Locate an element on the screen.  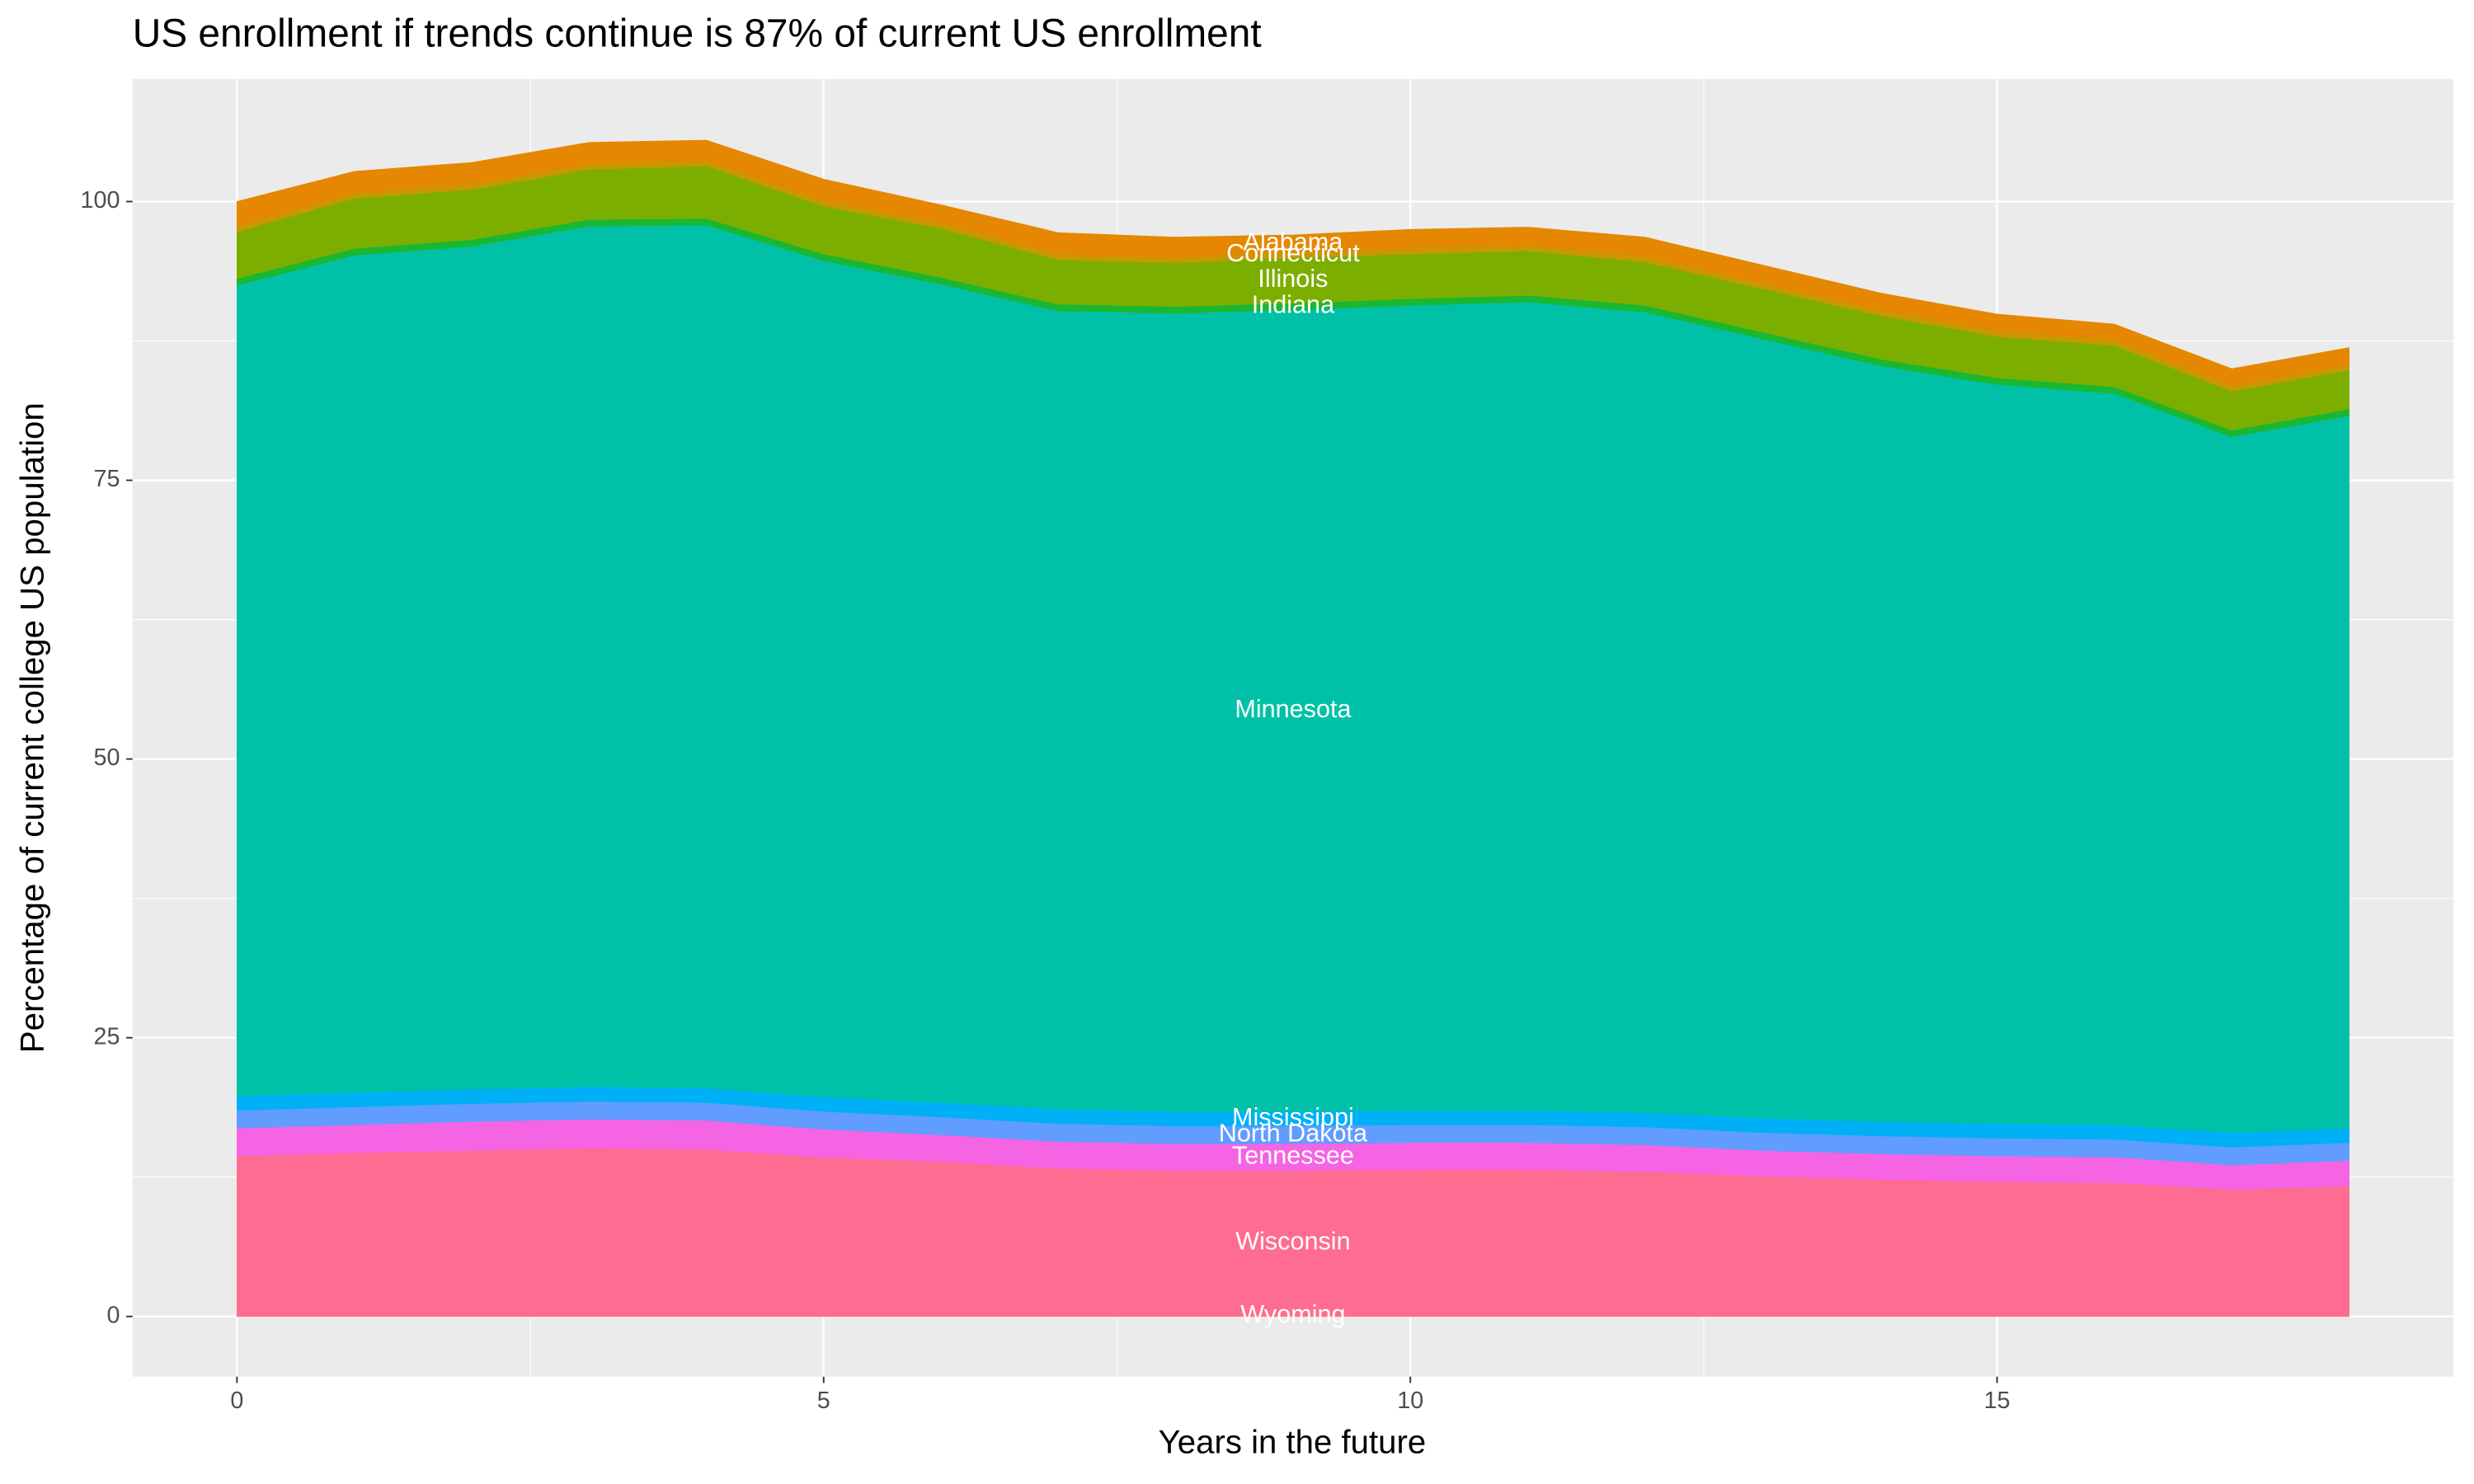
series-label: Indiana is located at coordinates (1293, 305).